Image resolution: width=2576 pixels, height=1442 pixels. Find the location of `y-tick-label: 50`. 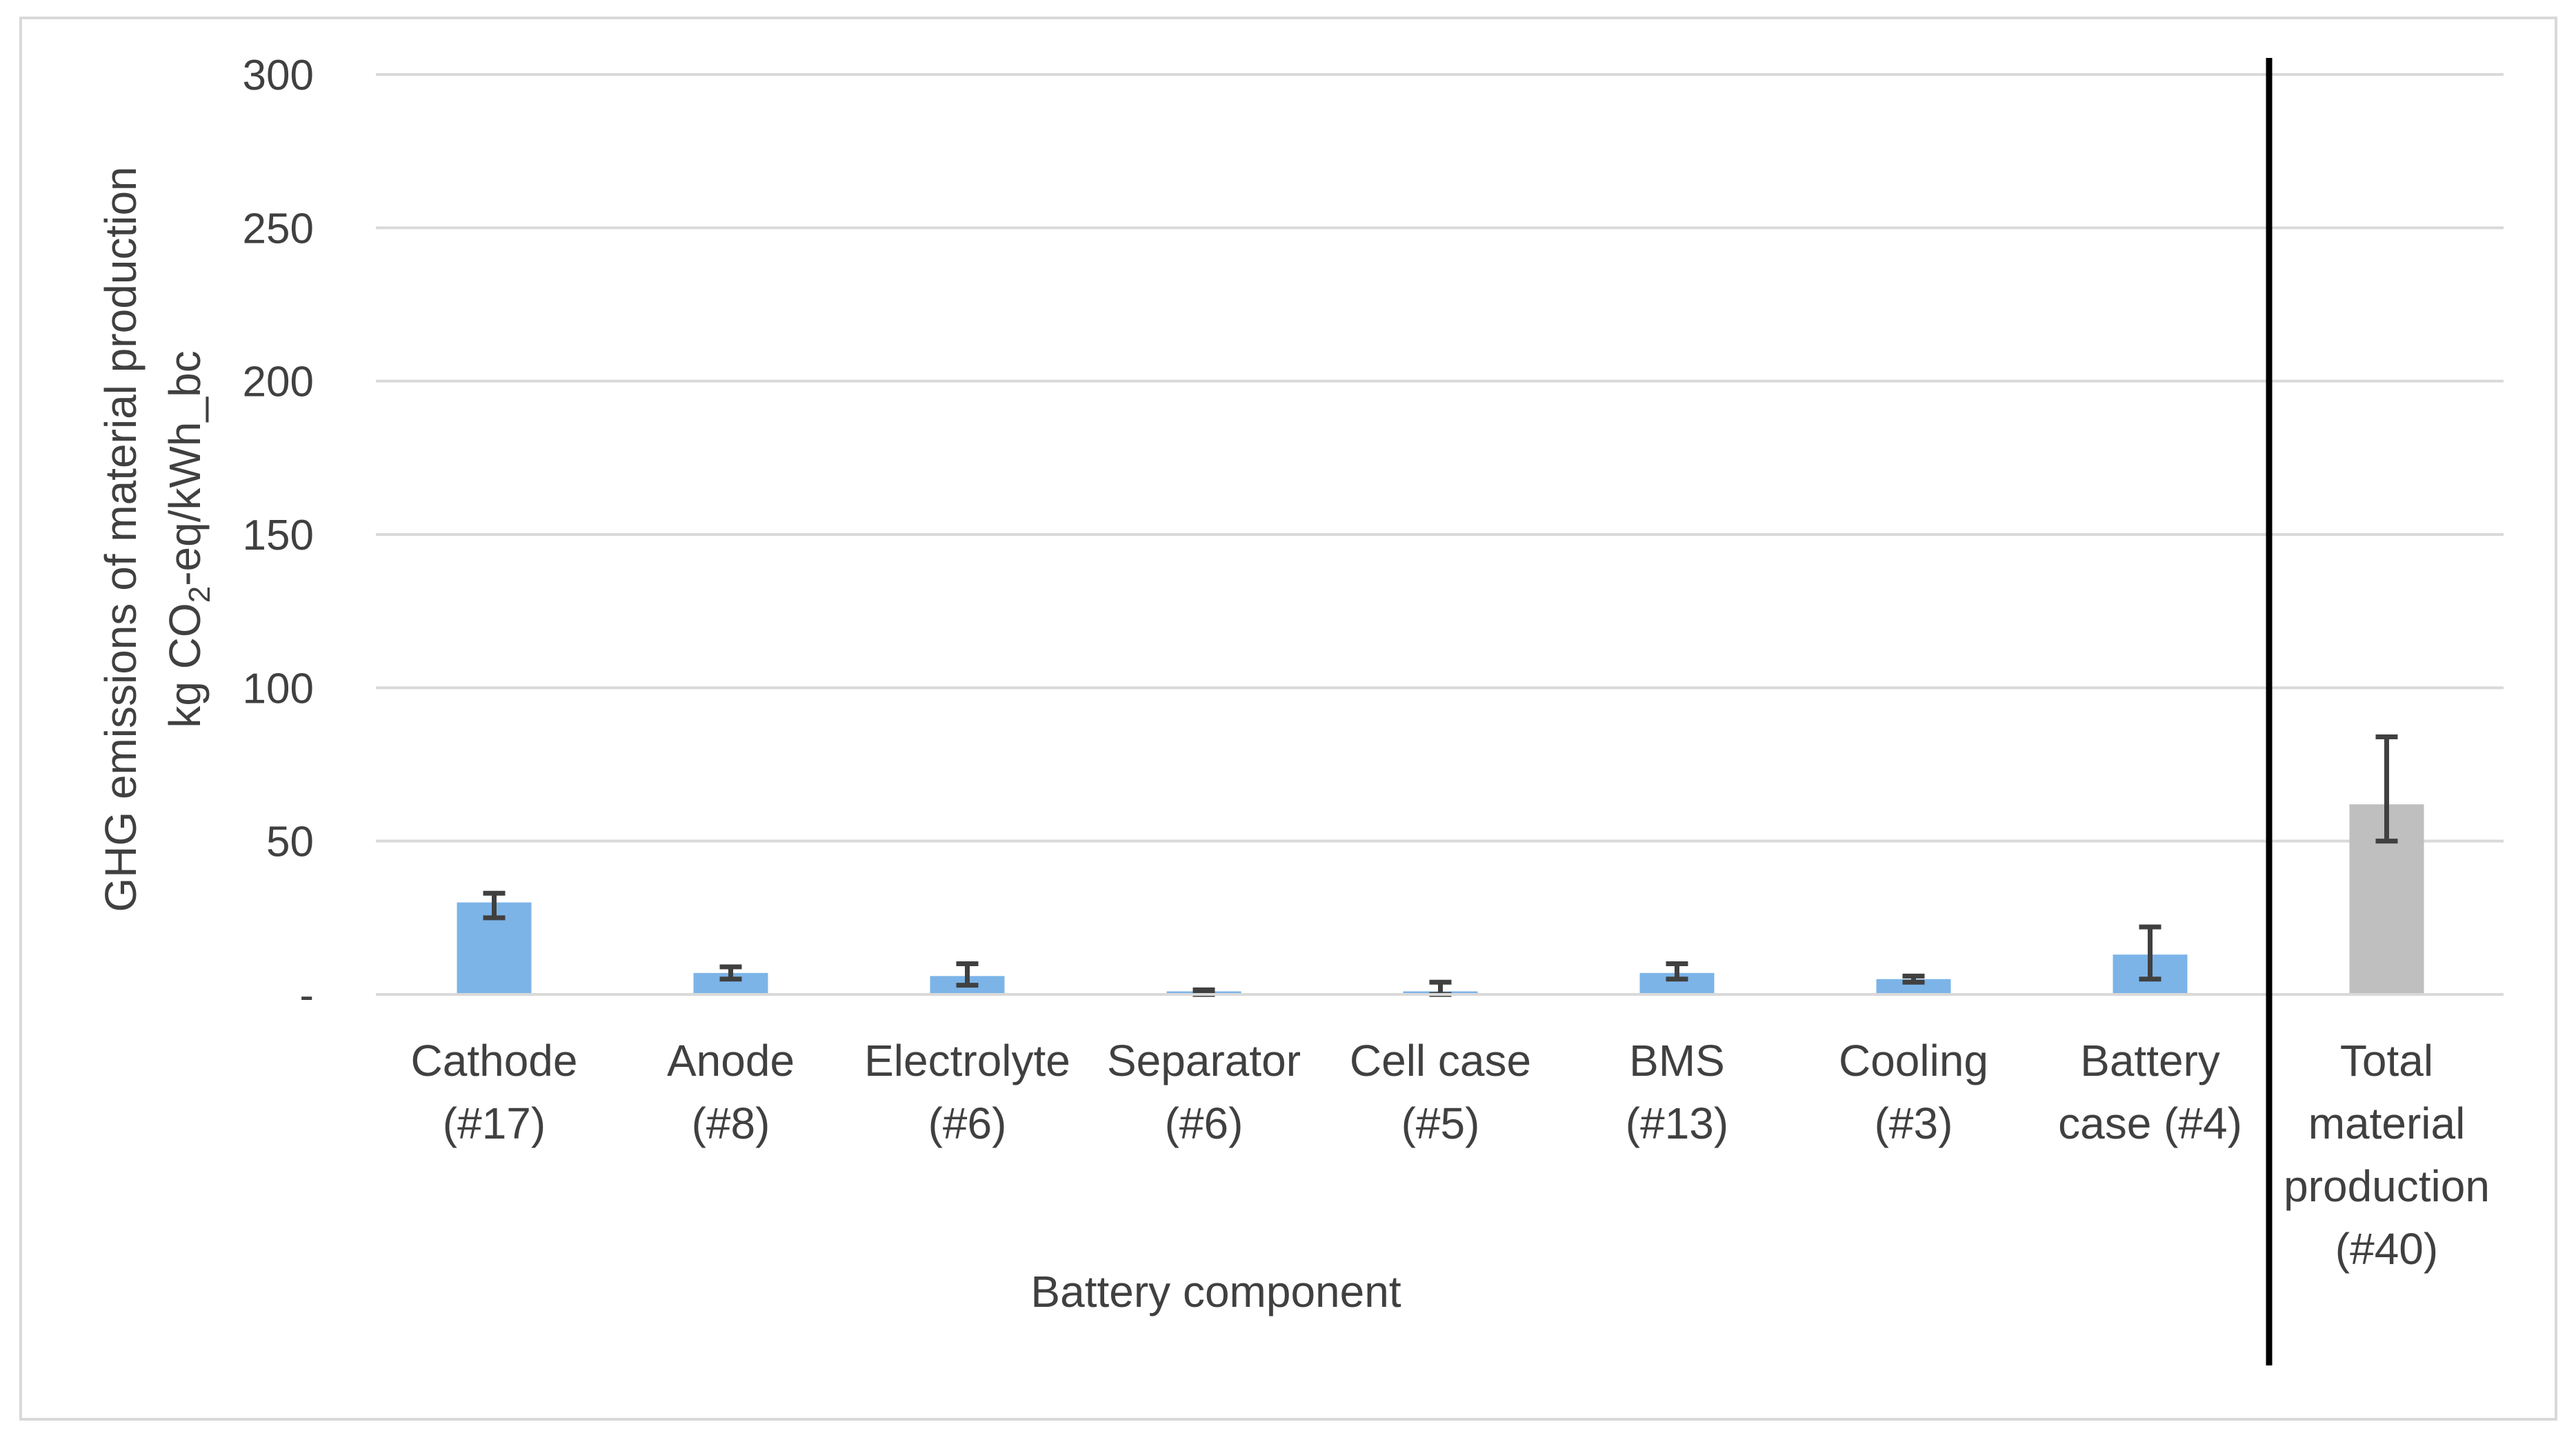

y-tick-label: 50 is located at coordinates (290, 842).